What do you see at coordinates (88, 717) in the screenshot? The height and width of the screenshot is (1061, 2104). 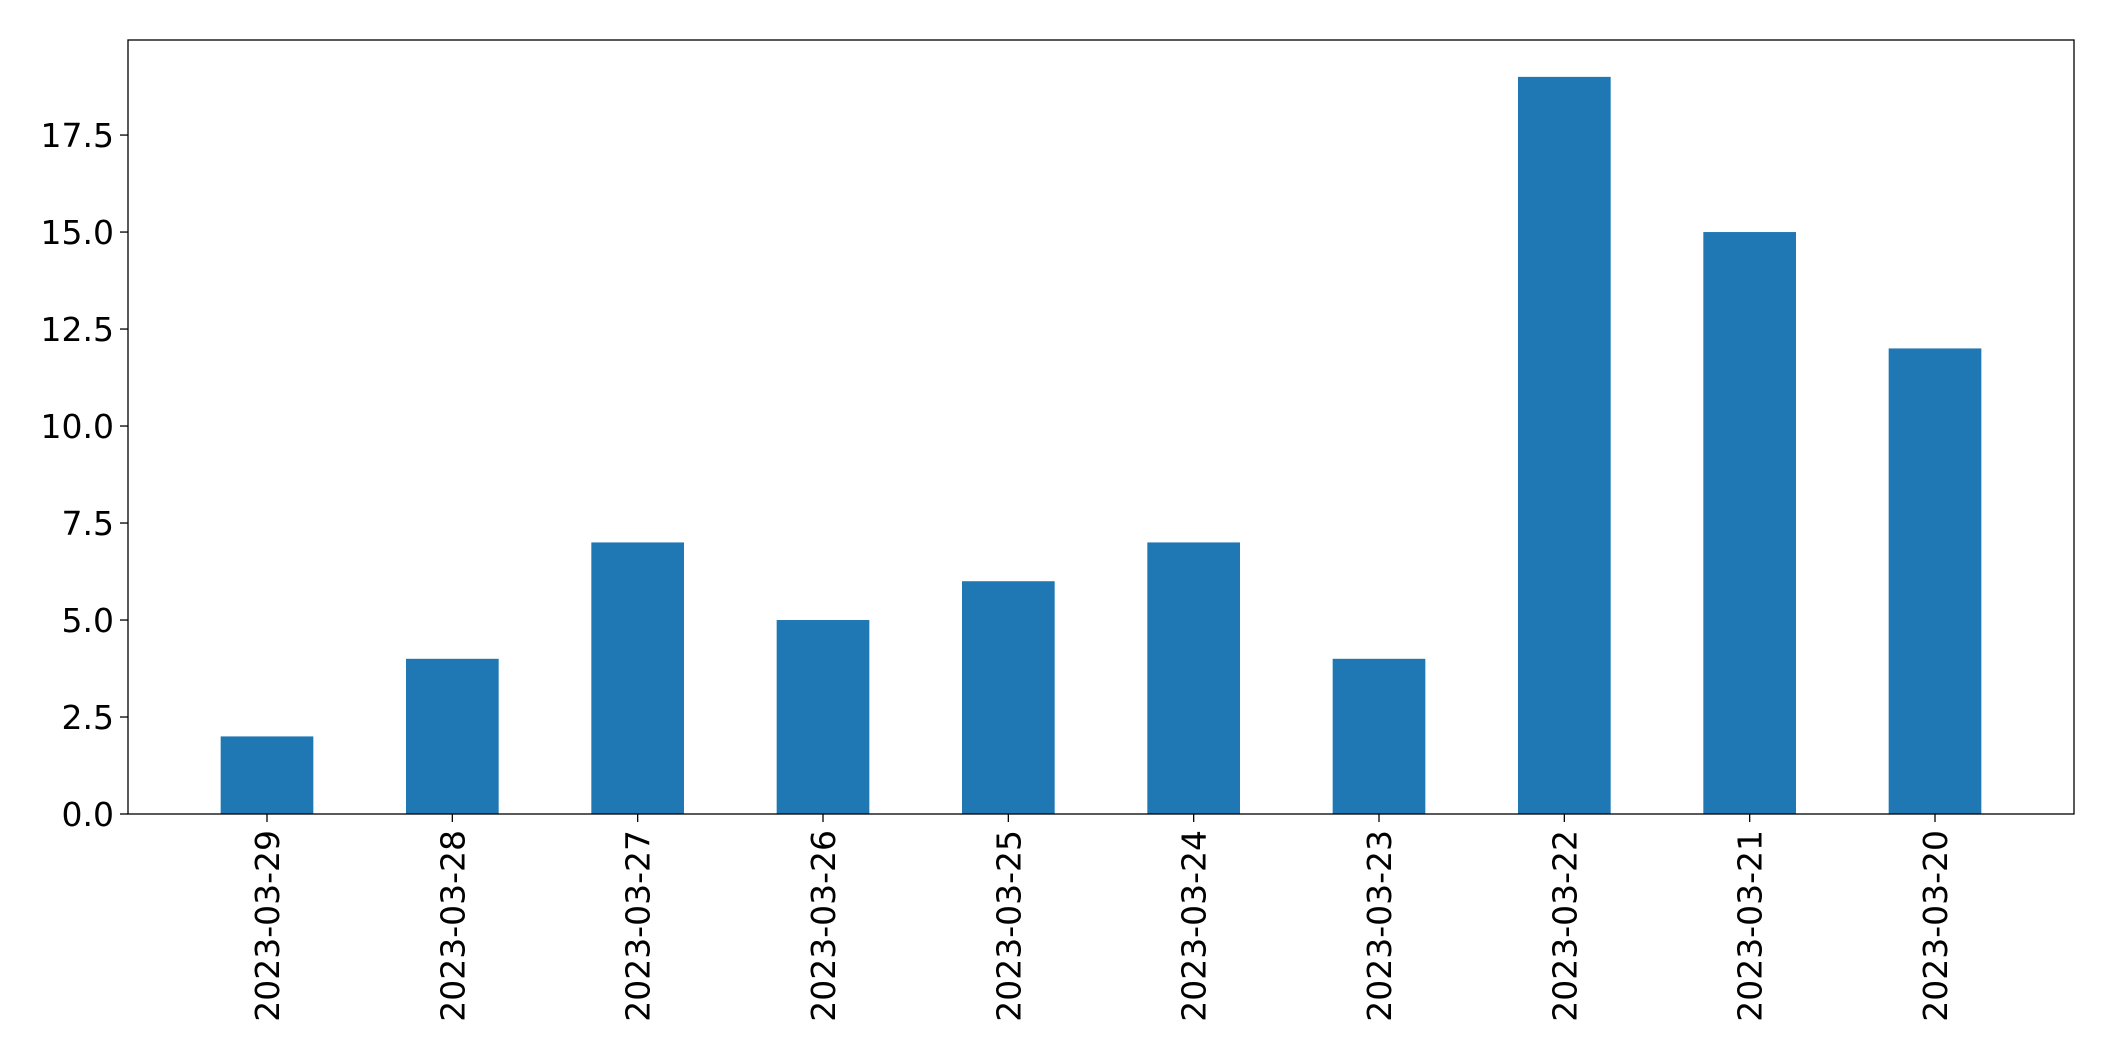 I see `y-tick-label: 2.5` at bounding box center [88, 717].